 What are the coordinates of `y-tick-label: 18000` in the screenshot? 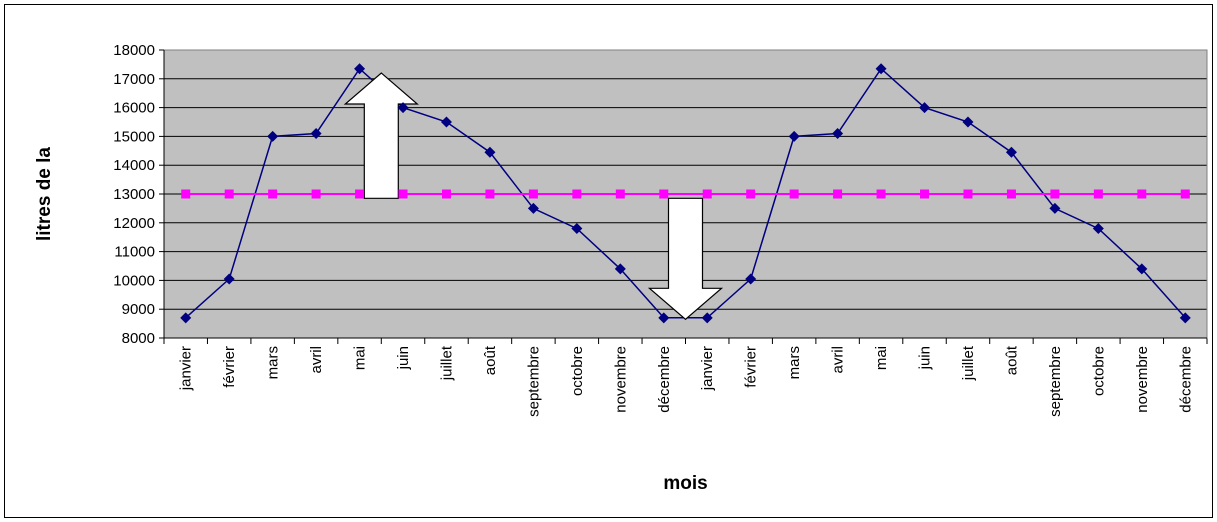 It's located at (134, 50).